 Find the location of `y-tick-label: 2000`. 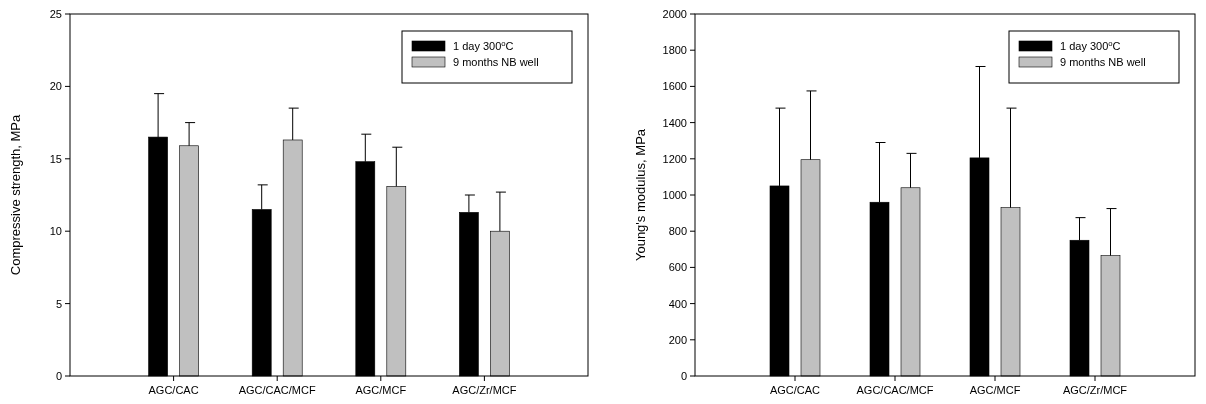

y-tick-label: 2000 is located at coordinates (674, 14).